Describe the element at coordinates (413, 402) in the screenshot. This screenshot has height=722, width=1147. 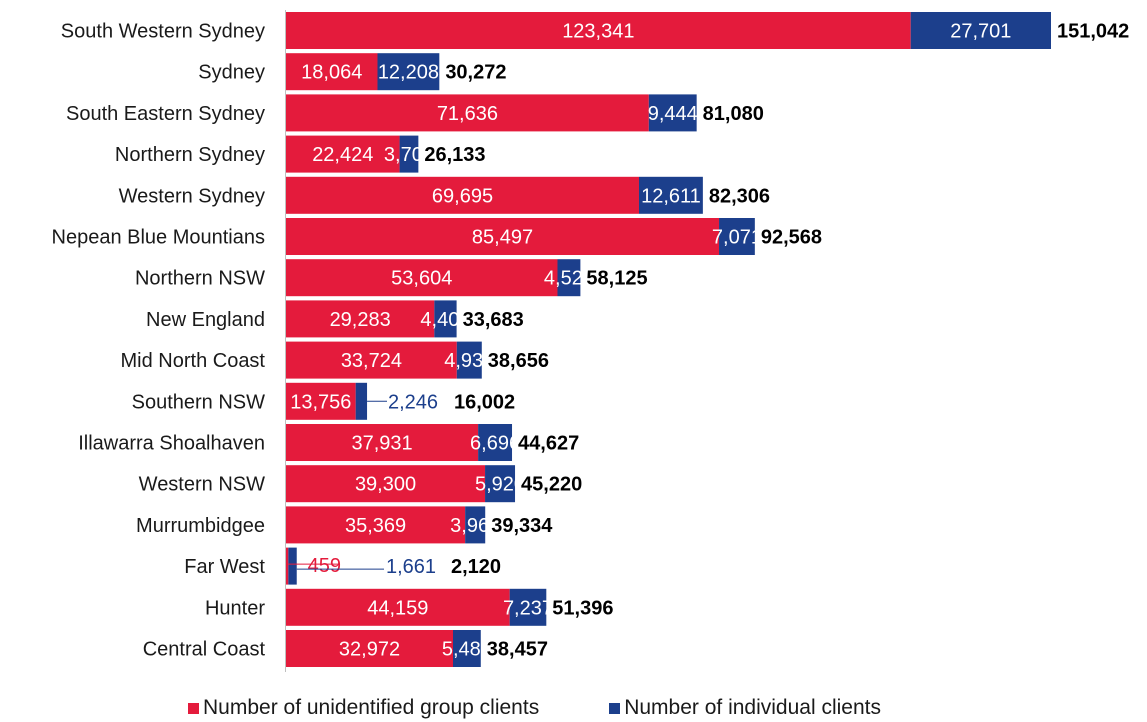
I see `data-label-individual: 2,246` at that location.